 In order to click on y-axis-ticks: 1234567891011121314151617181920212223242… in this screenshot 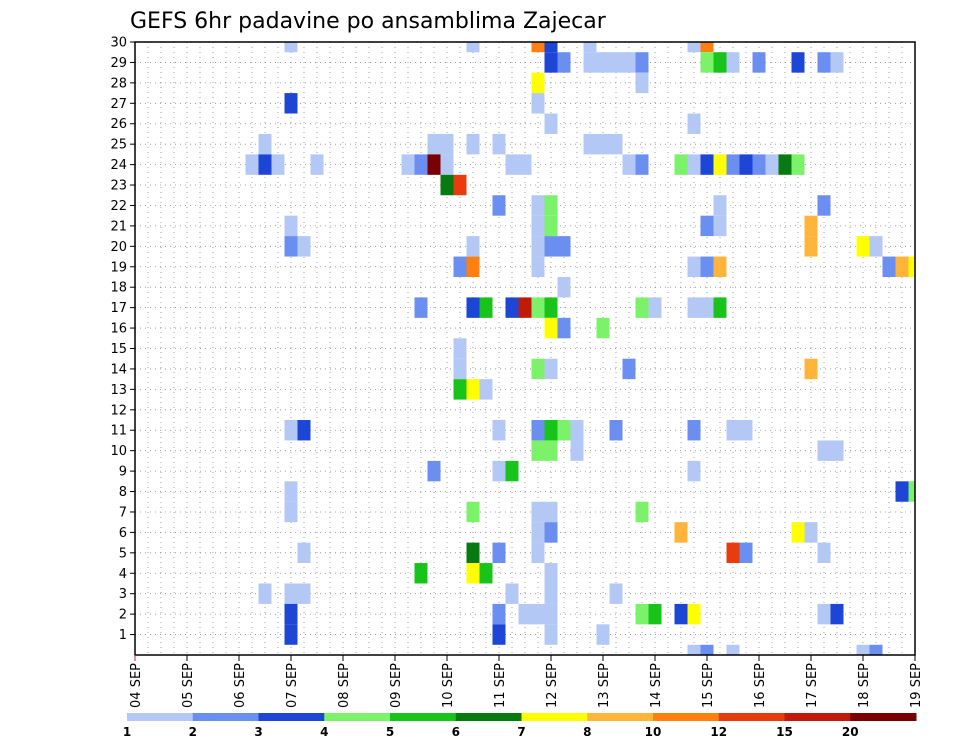, I will do `click(122, 339)`.